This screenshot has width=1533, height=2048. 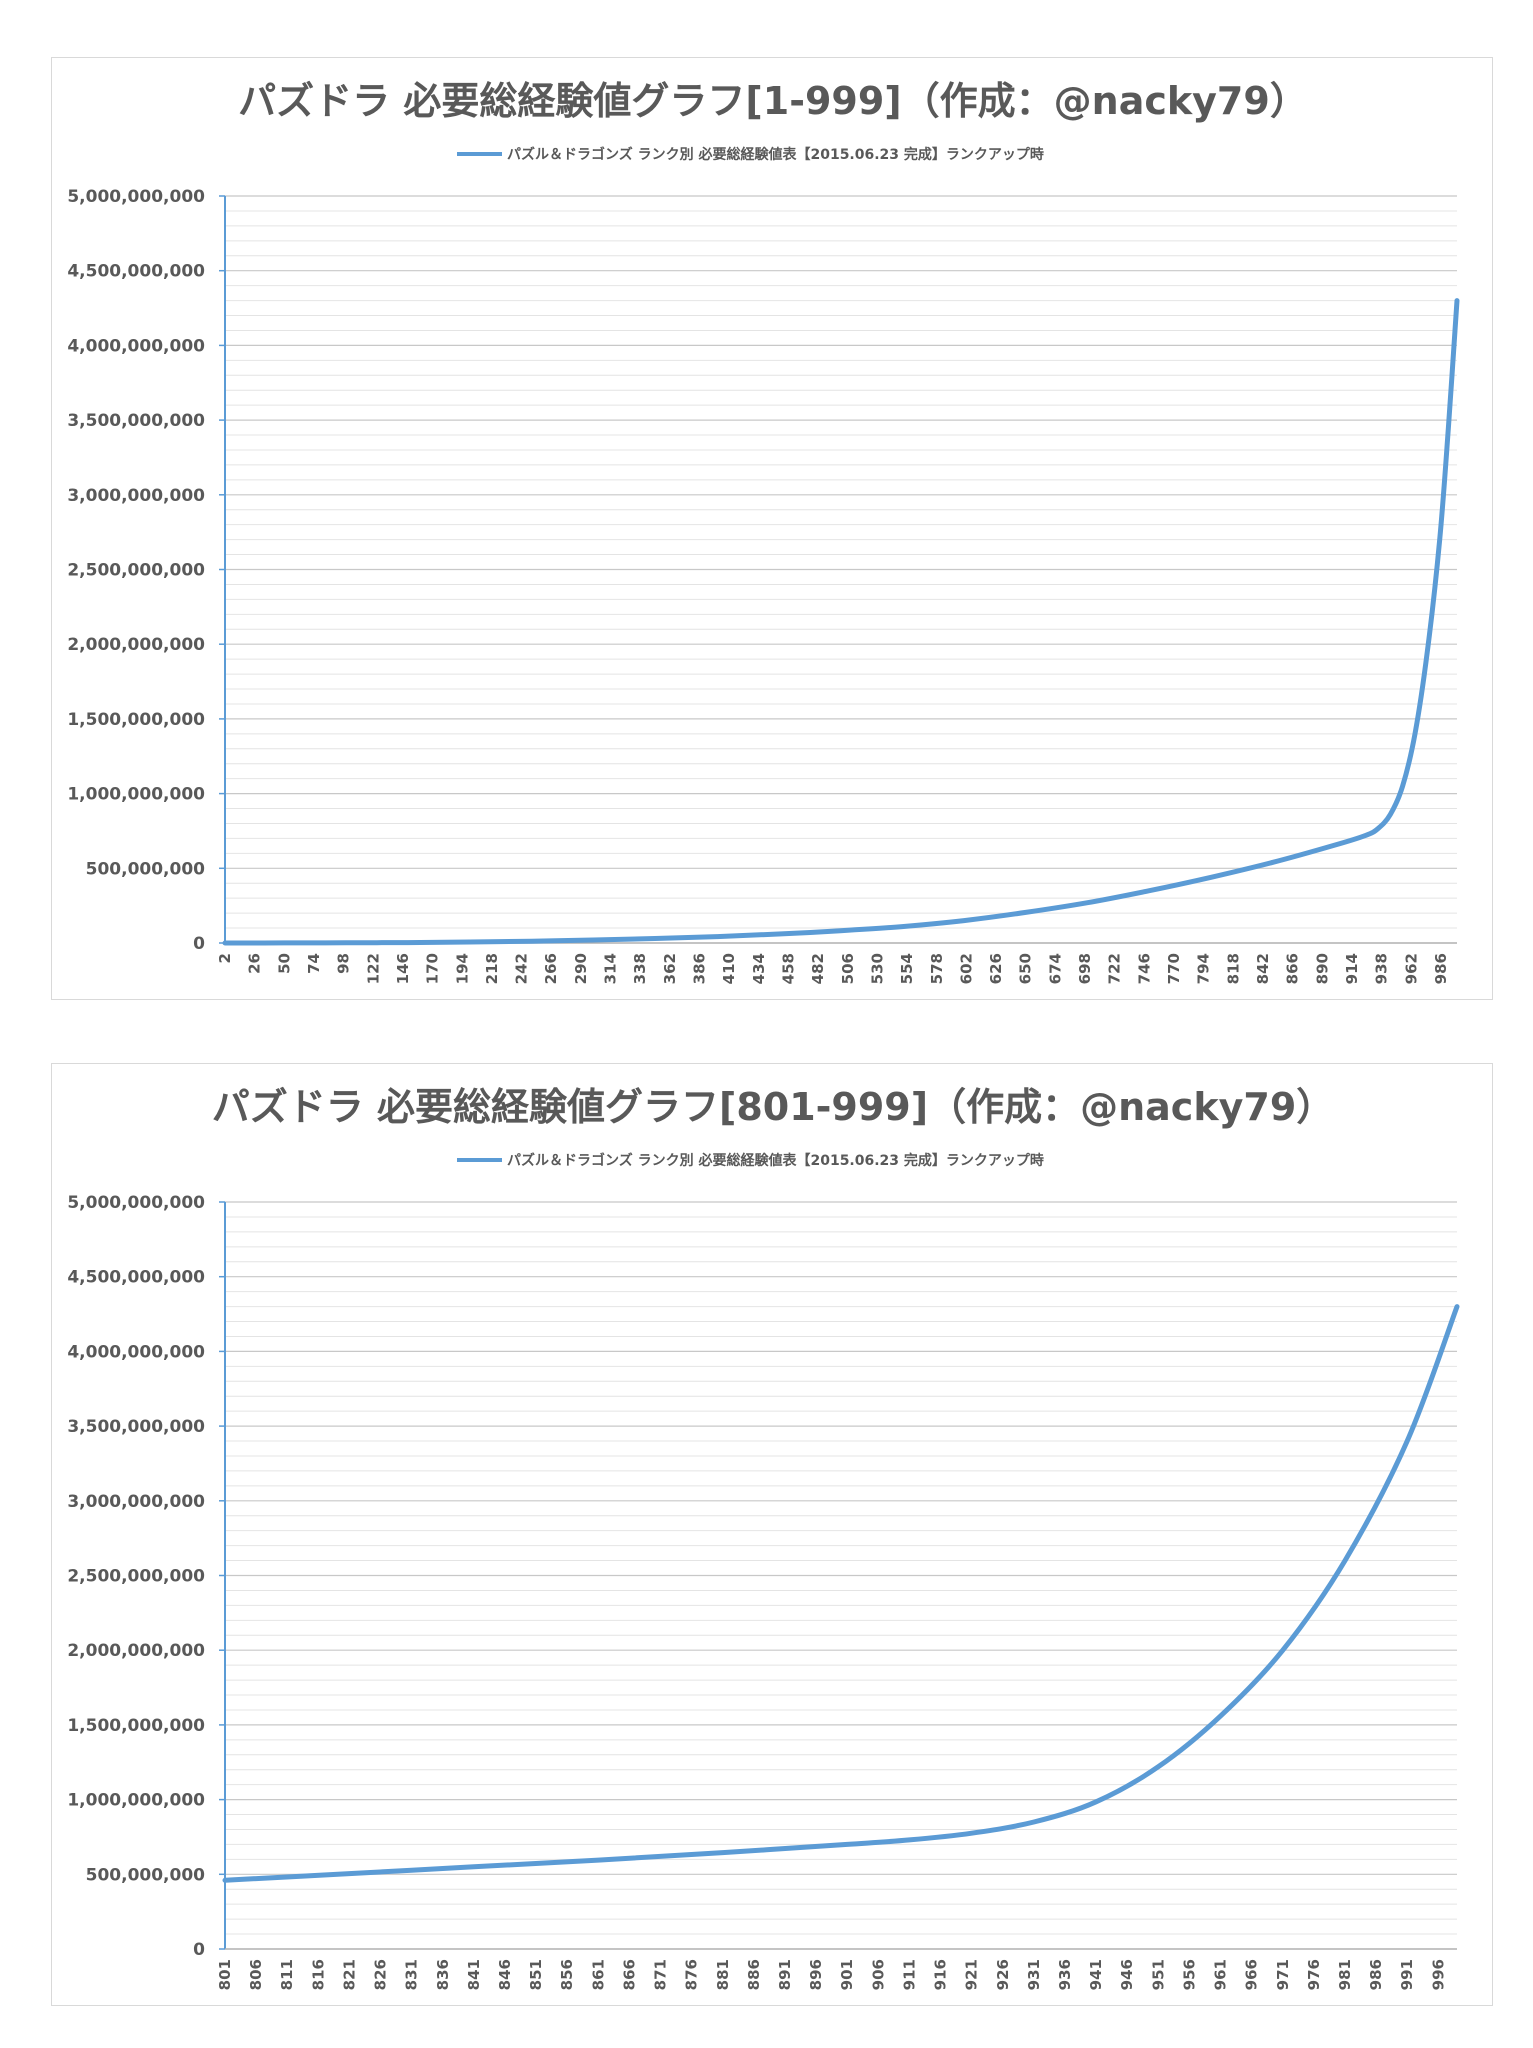 What do you see at coordinates (284, 963) in the screenshot?
I see `x-tick-label: 50` at bounding box center [284, 963].